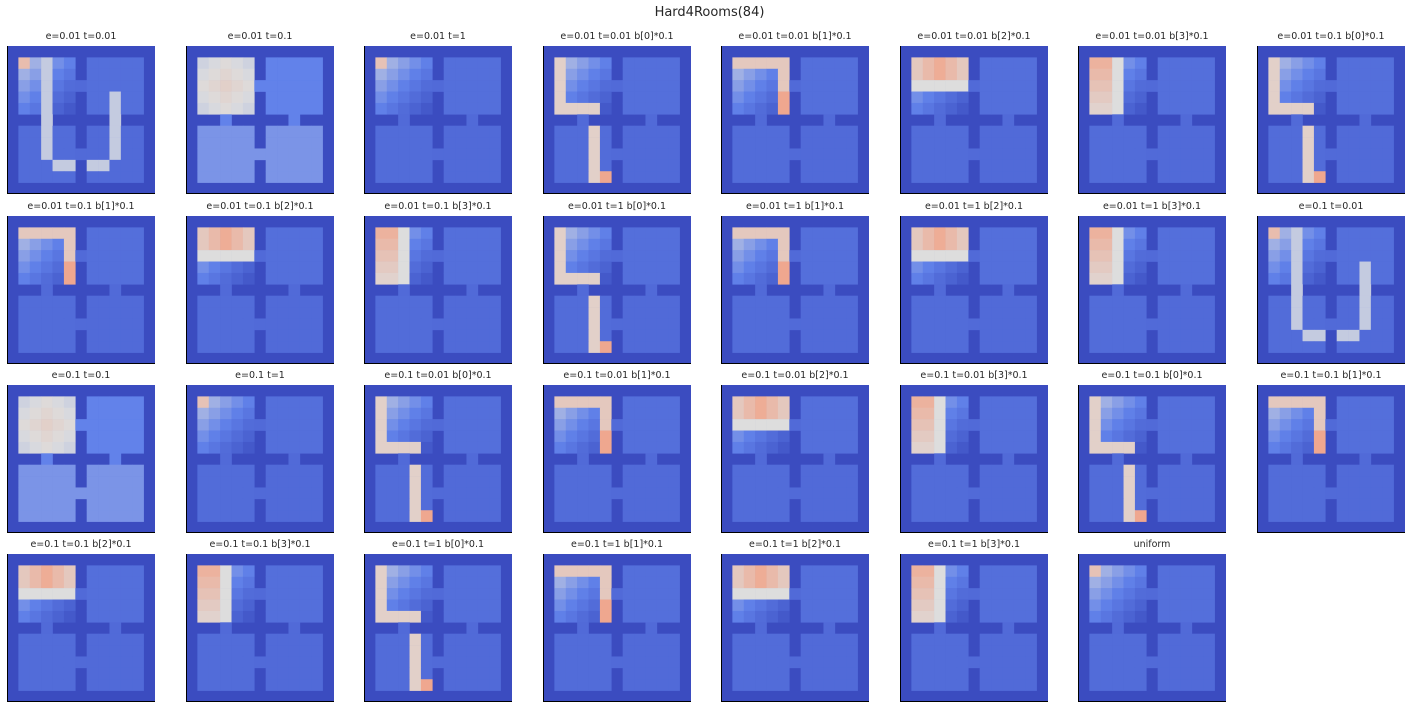 The width and height of the screenshot is (1419, 707). What do you see at coordinates (260, 120) in the screenshot?
I see `heatmap-image` at bounding box center [260, 120].